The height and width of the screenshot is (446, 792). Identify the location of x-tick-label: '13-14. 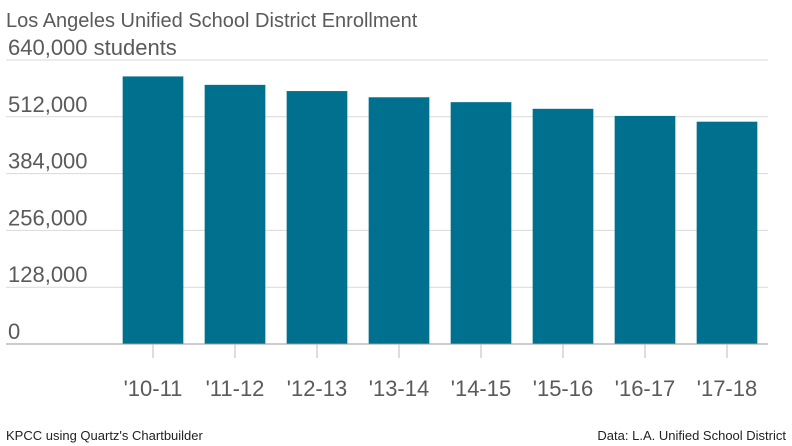
(399, 388).